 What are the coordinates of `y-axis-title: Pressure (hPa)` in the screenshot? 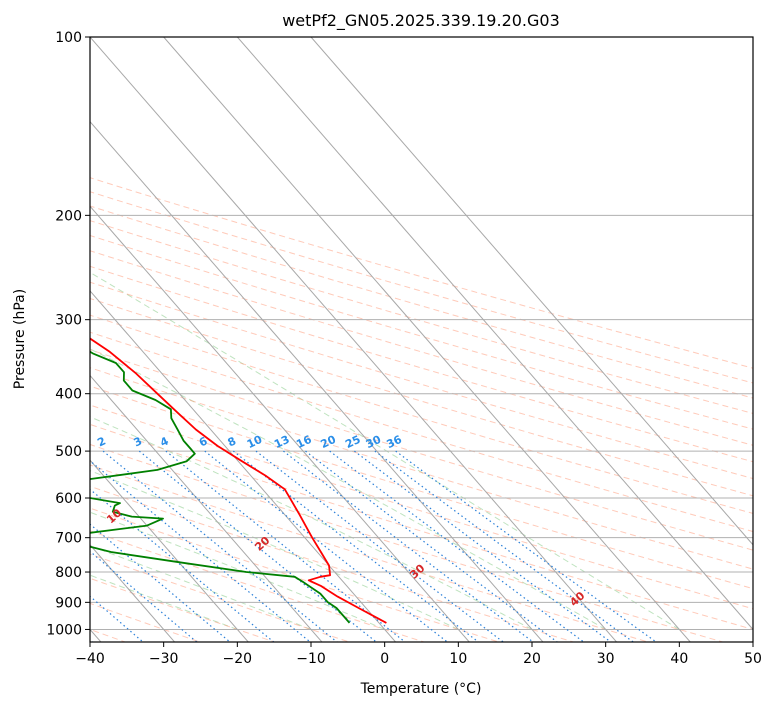 It's located at (20, 339).